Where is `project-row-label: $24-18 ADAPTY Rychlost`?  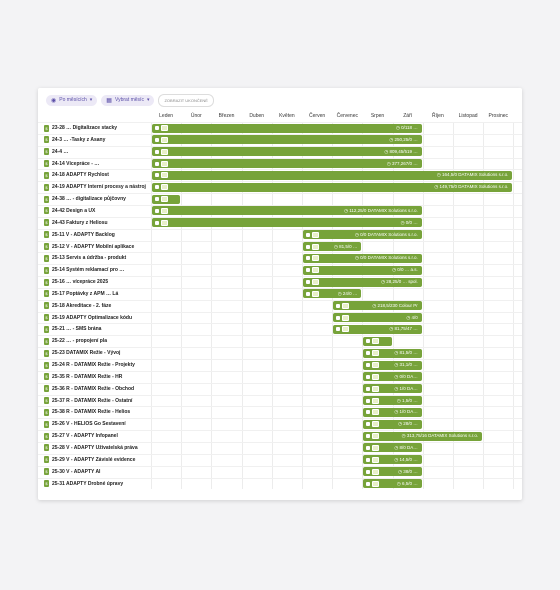
project-row-label: $24-18 ADAPTY Rychlost is located at coordinates (76, 175).